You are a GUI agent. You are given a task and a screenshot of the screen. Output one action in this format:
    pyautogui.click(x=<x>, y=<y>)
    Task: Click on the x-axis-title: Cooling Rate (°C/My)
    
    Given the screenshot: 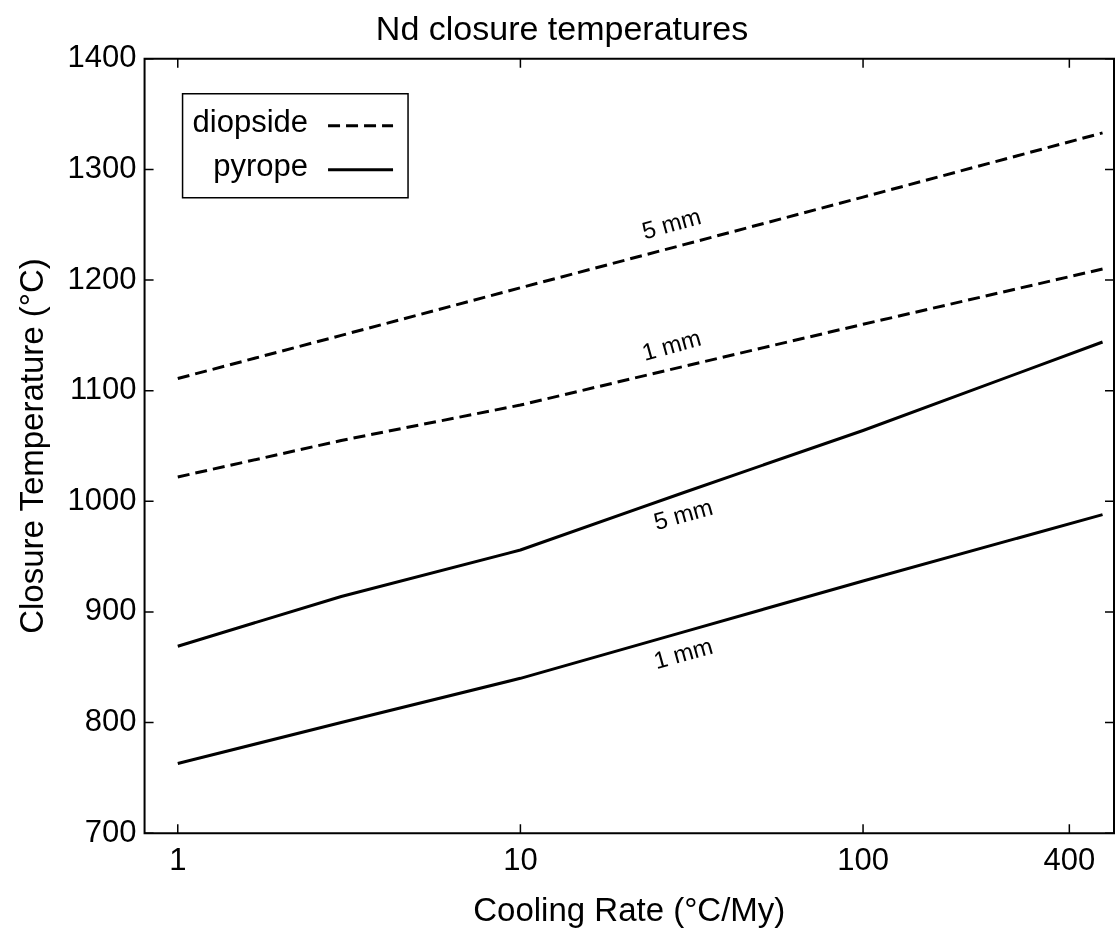 What is the action you would take?
    pyautogui.click(x=629, y=910)
    